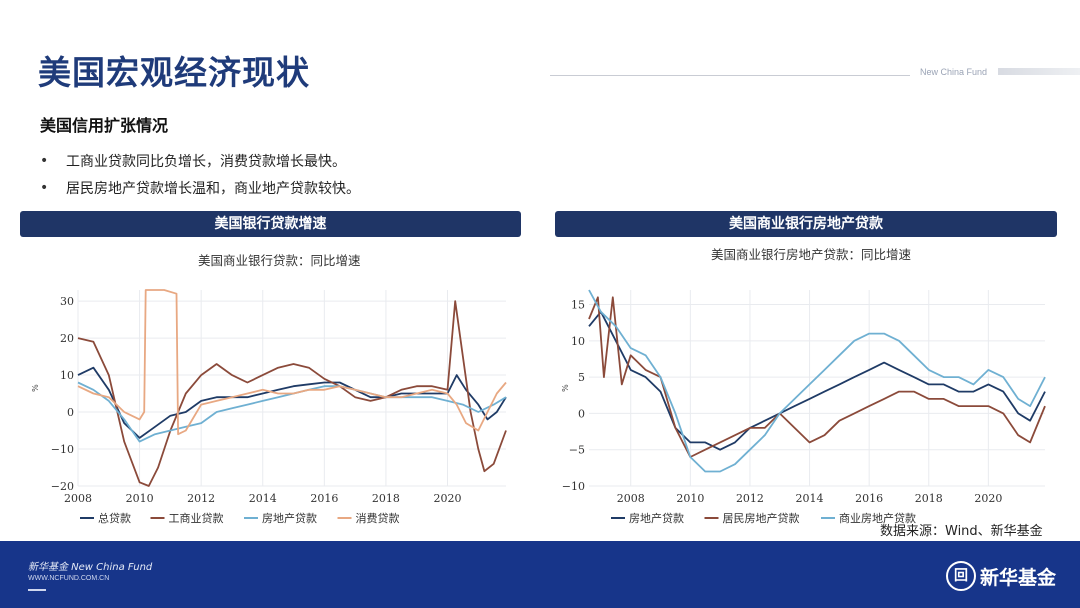 Image resolution: width=1080 pixels, height=608 pixels. What do you see at coordinates (811, 254) in the screenshot?
I see `right-chart-title: 美国商业银行房地产贷款：同比增速` at bounding box center [811, 254].